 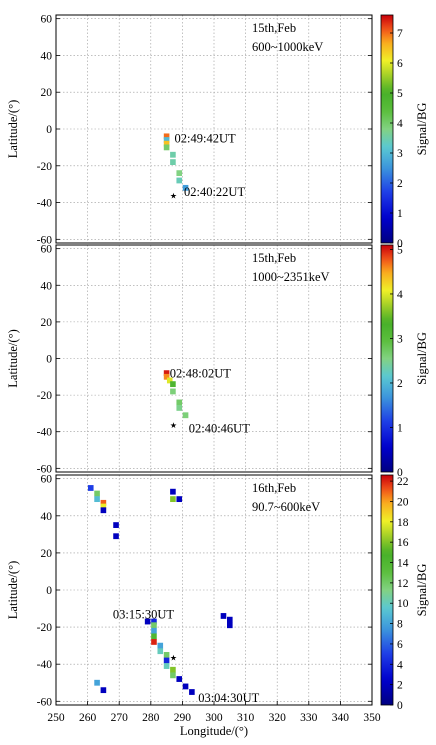 What do you see at coordinates (287, 47) in the screenshot?
I see `panel-energy-label: 600~1000keV` at bounding box center [287, 47].